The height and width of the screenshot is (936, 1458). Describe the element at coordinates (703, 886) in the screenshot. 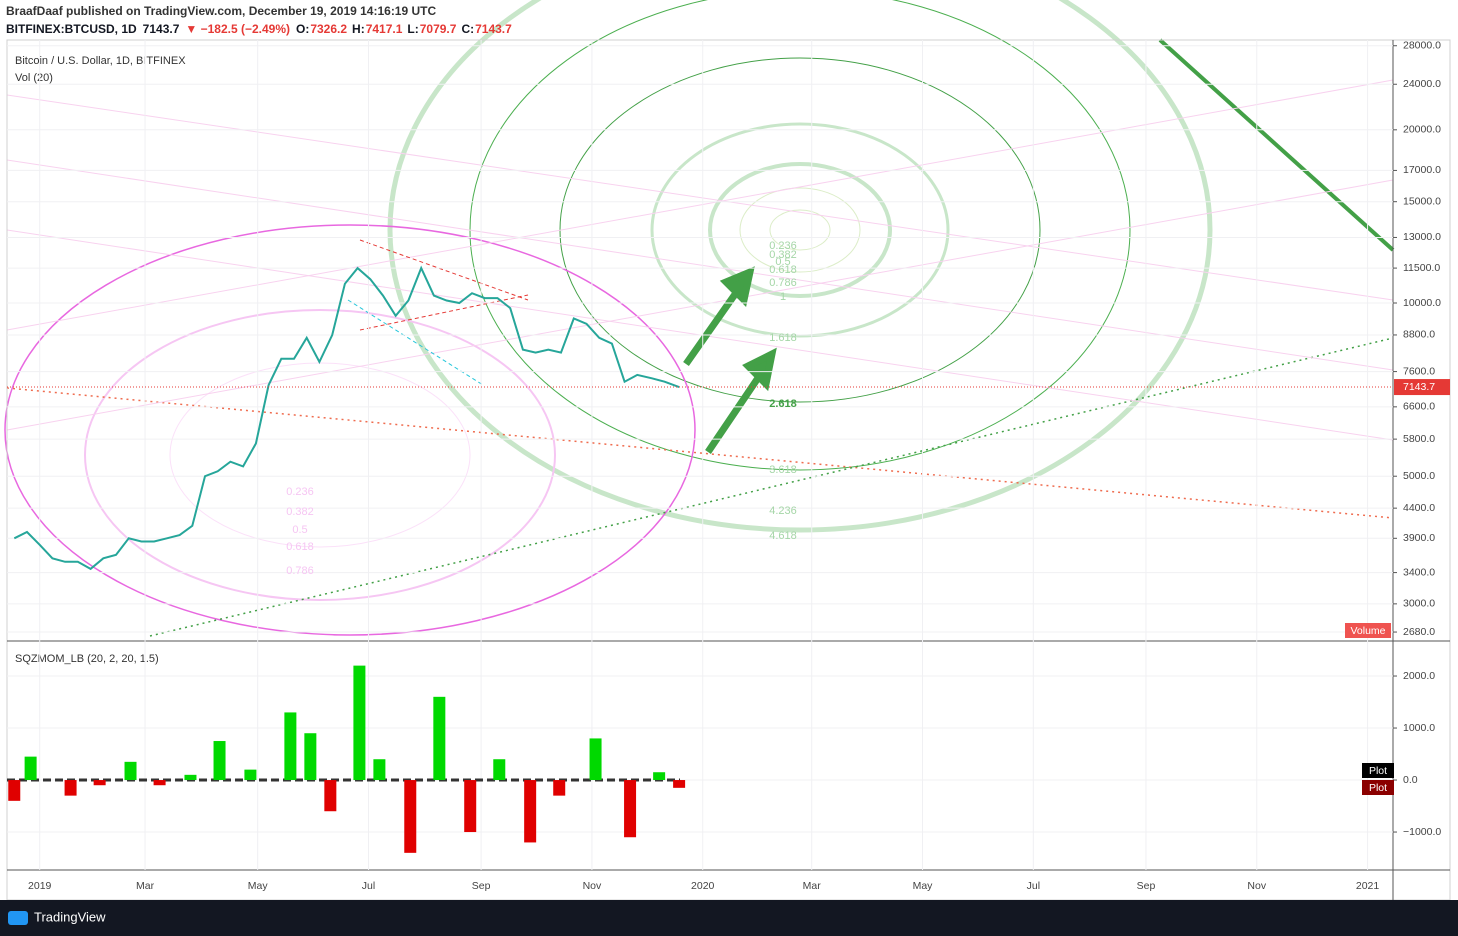

I see `x-tick-label: 2020` at that location.